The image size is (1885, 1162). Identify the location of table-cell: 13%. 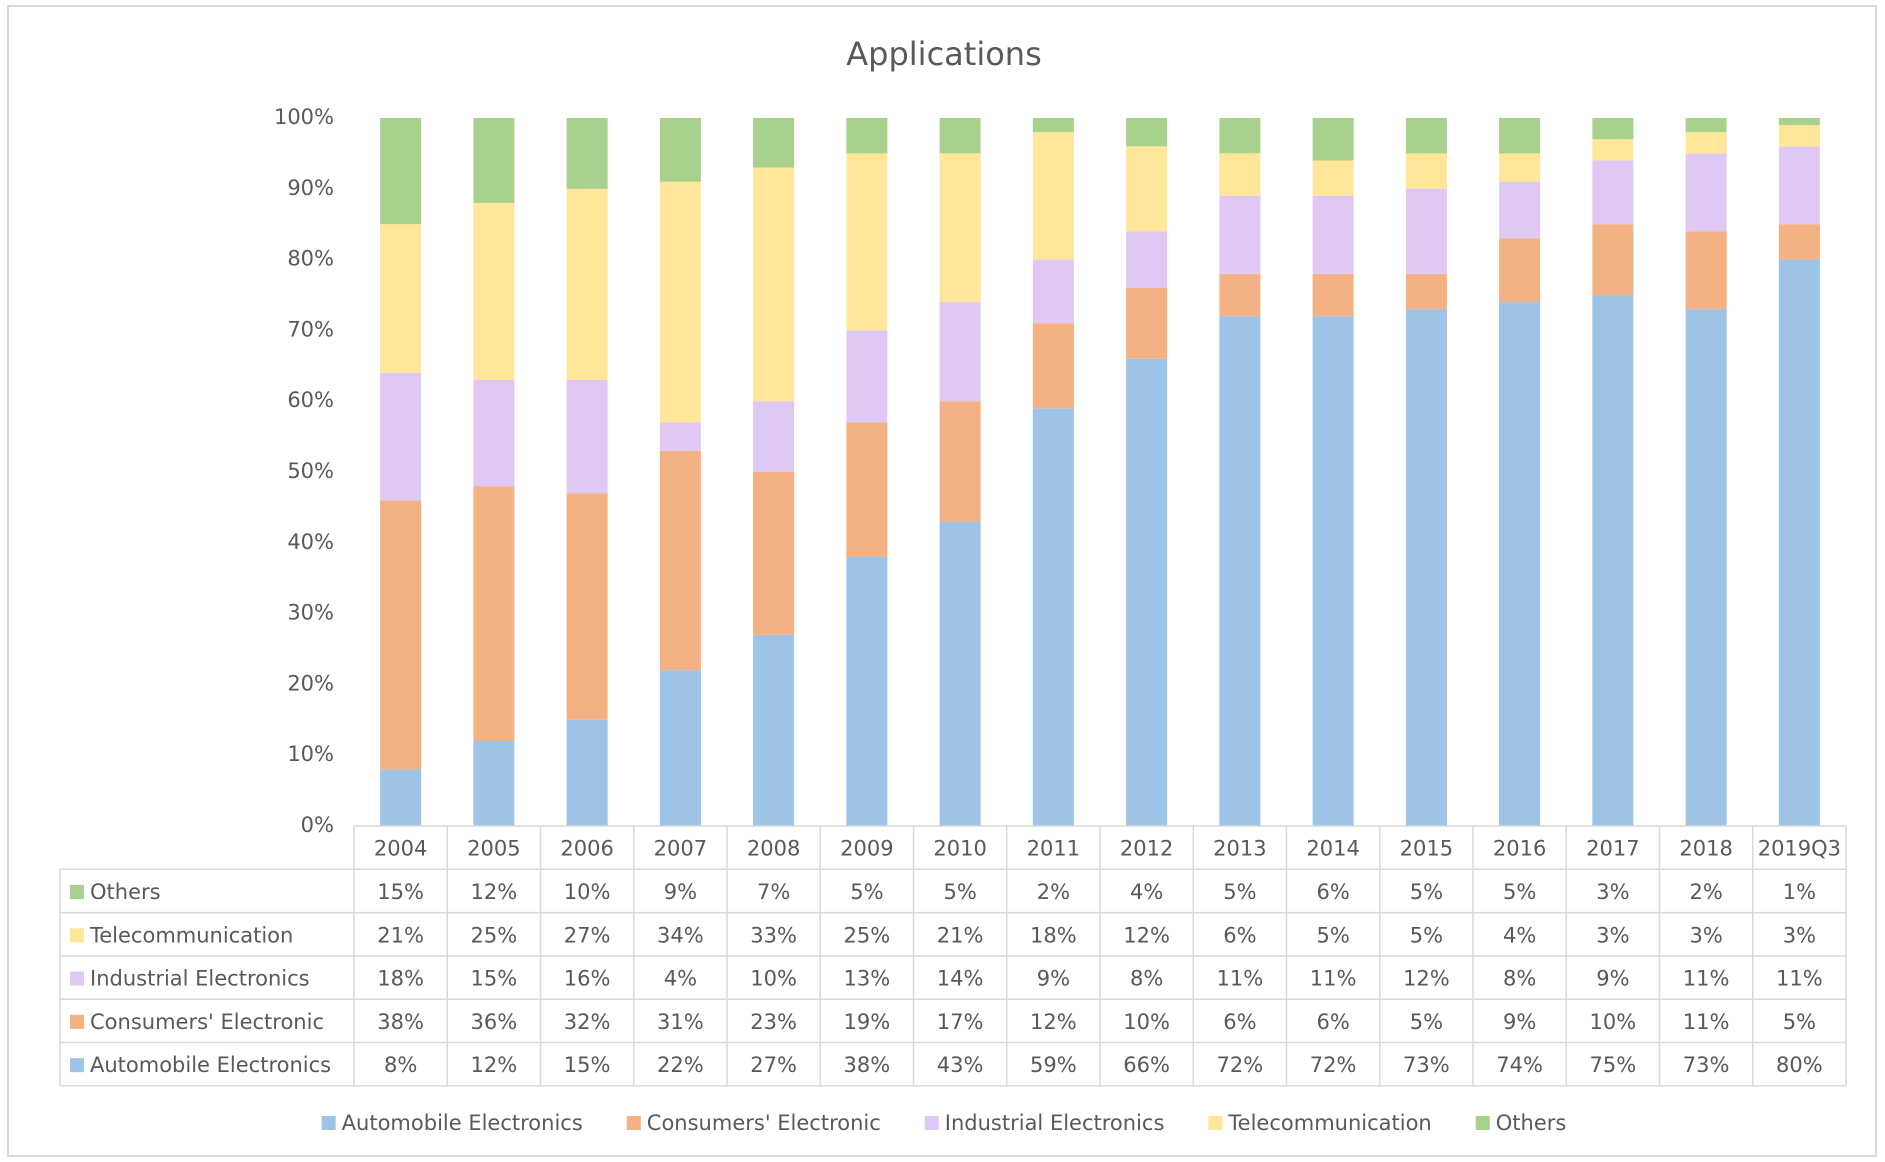
(867, 979).